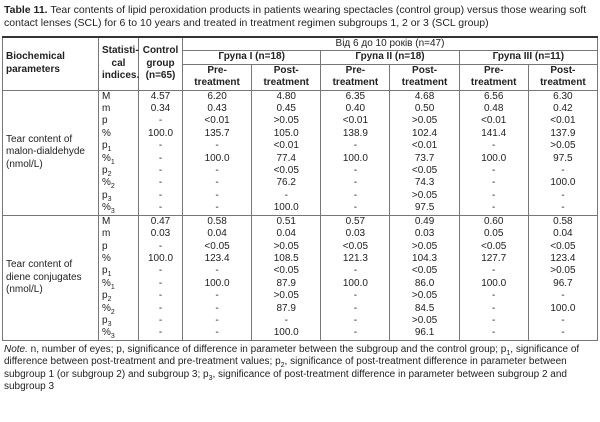  I want to click on row: p3- - - - >0.05- -, so click(301, 196).